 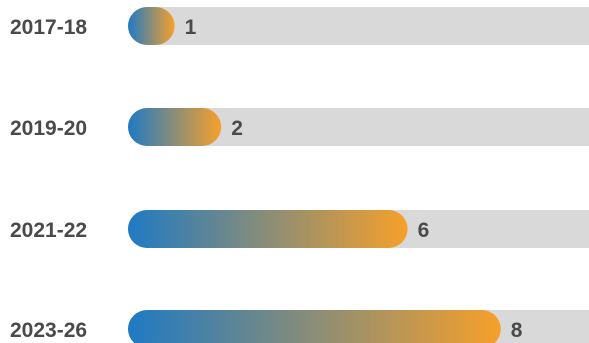 What do you see at coordinates (48, 128) in the screenshot?
I see `category-label: 2019-20` at bounding box center [48, 128].